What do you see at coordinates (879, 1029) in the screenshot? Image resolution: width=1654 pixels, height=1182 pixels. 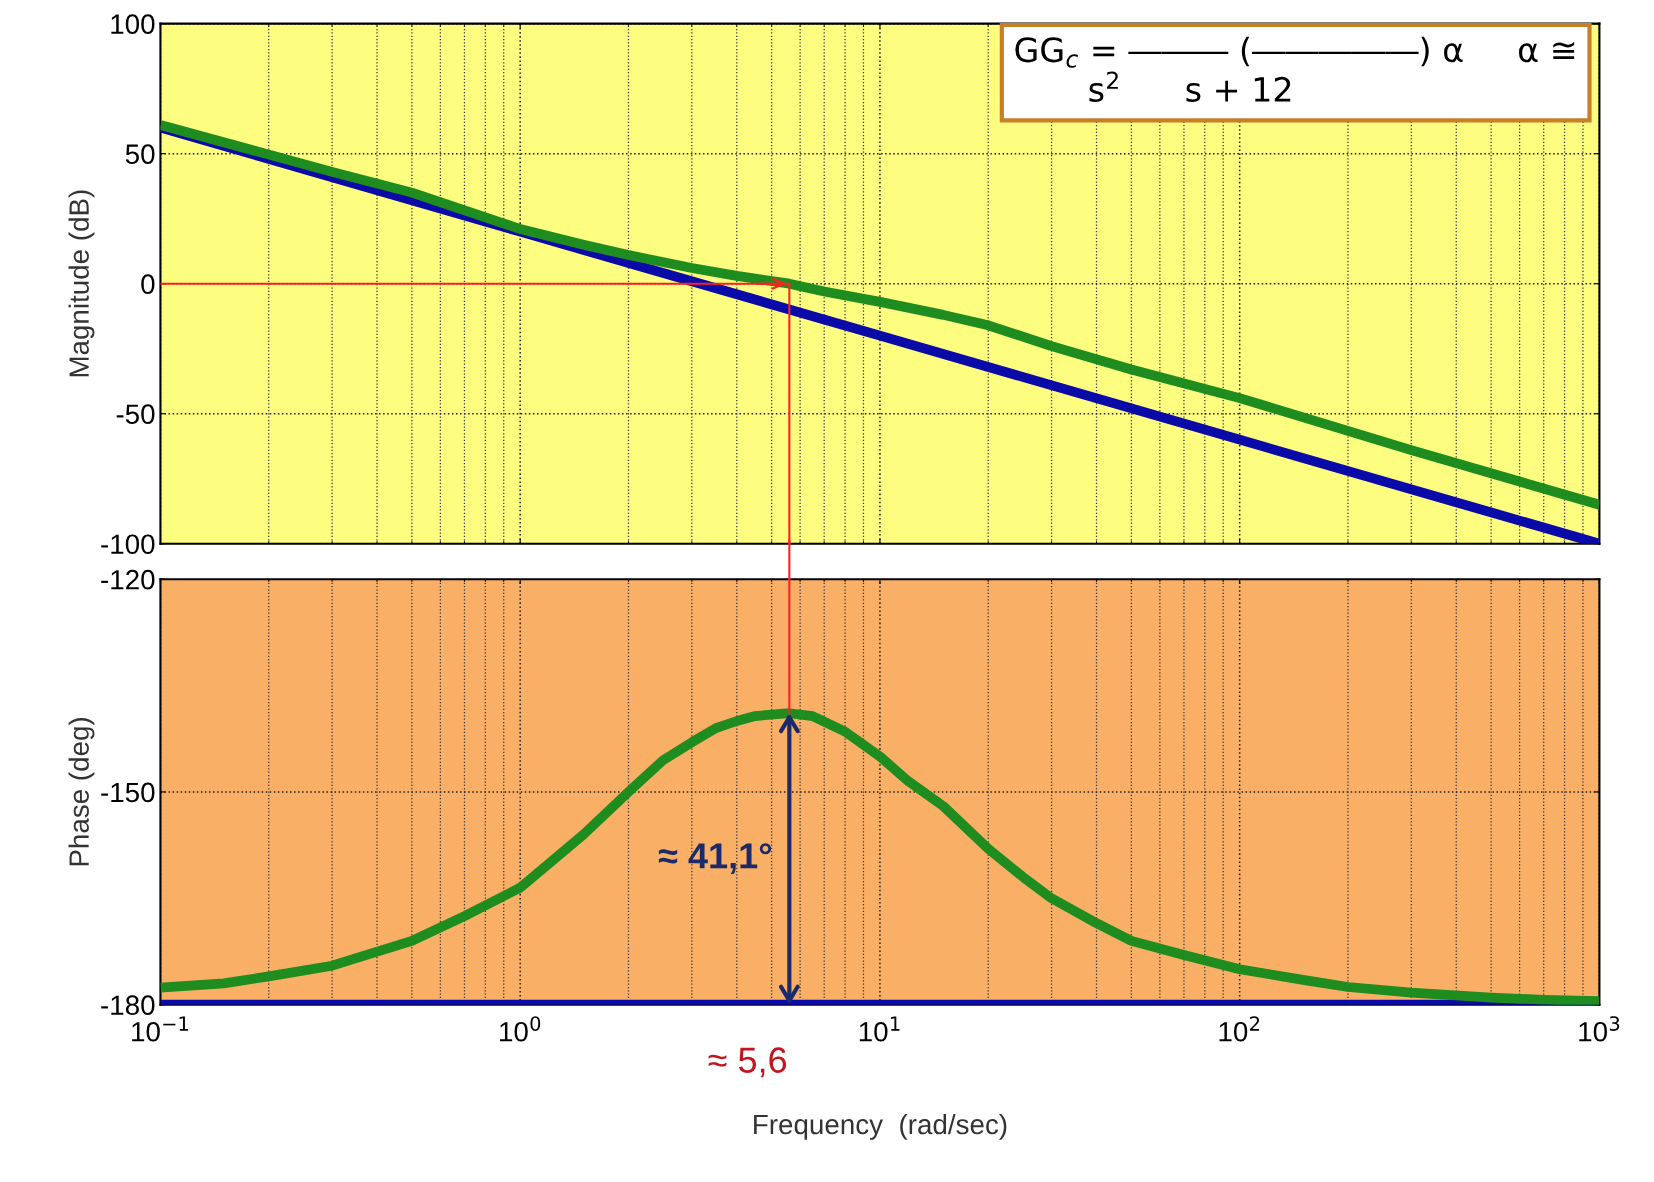 I see `x-tick-label: 10$^{1}$` at bounding box center [879, 1029].